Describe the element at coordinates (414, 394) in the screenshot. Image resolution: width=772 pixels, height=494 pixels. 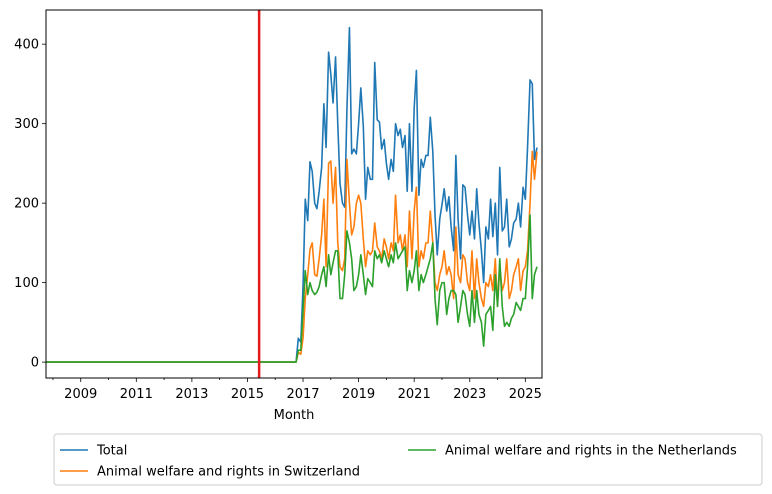
I see `x-tick-label: 2021` at that location.